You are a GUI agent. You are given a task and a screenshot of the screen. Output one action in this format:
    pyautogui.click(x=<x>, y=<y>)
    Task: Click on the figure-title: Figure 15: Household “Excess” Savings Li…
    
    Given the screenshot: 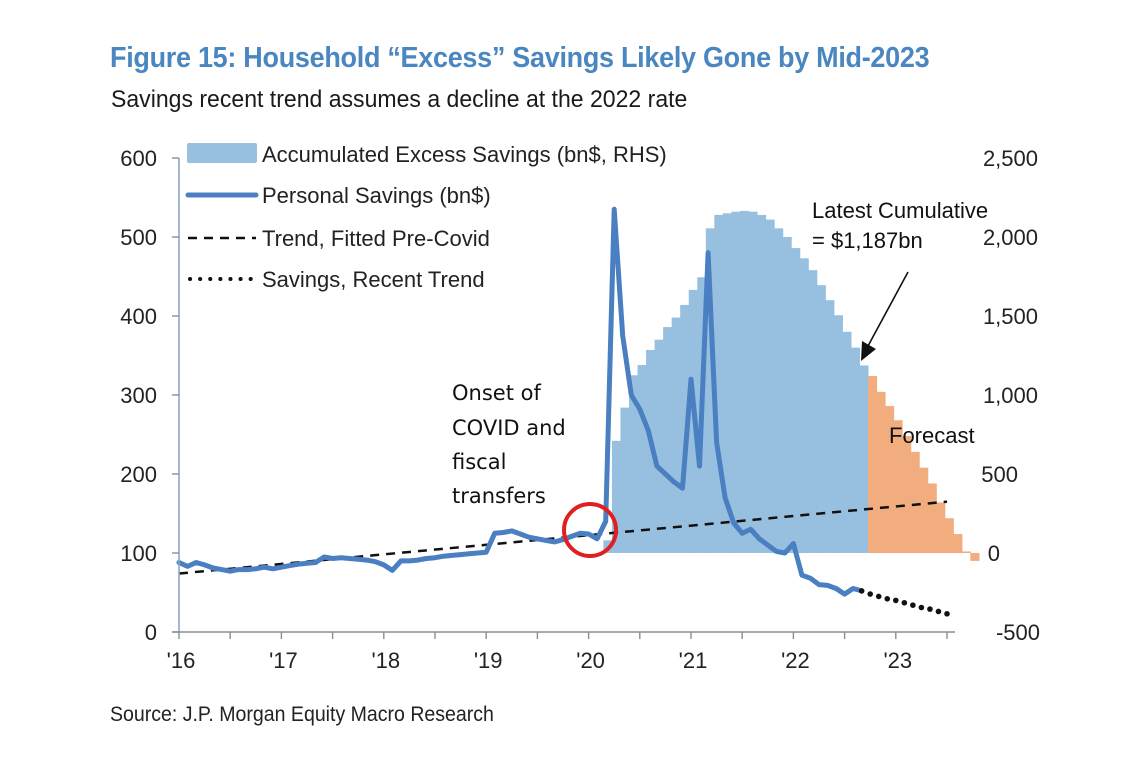 What is the action you would take?
    pyautogui.click(x=520, y=58)
    